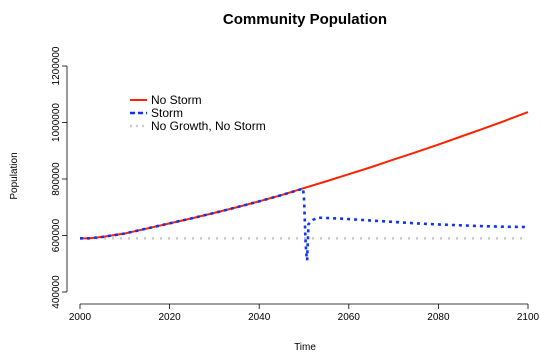 The image size is (541, 354). What do you see at coordinates (56, 65) in the screenshot?
I see `y-tick-label: 1200000` at bounding box center [56, 65].